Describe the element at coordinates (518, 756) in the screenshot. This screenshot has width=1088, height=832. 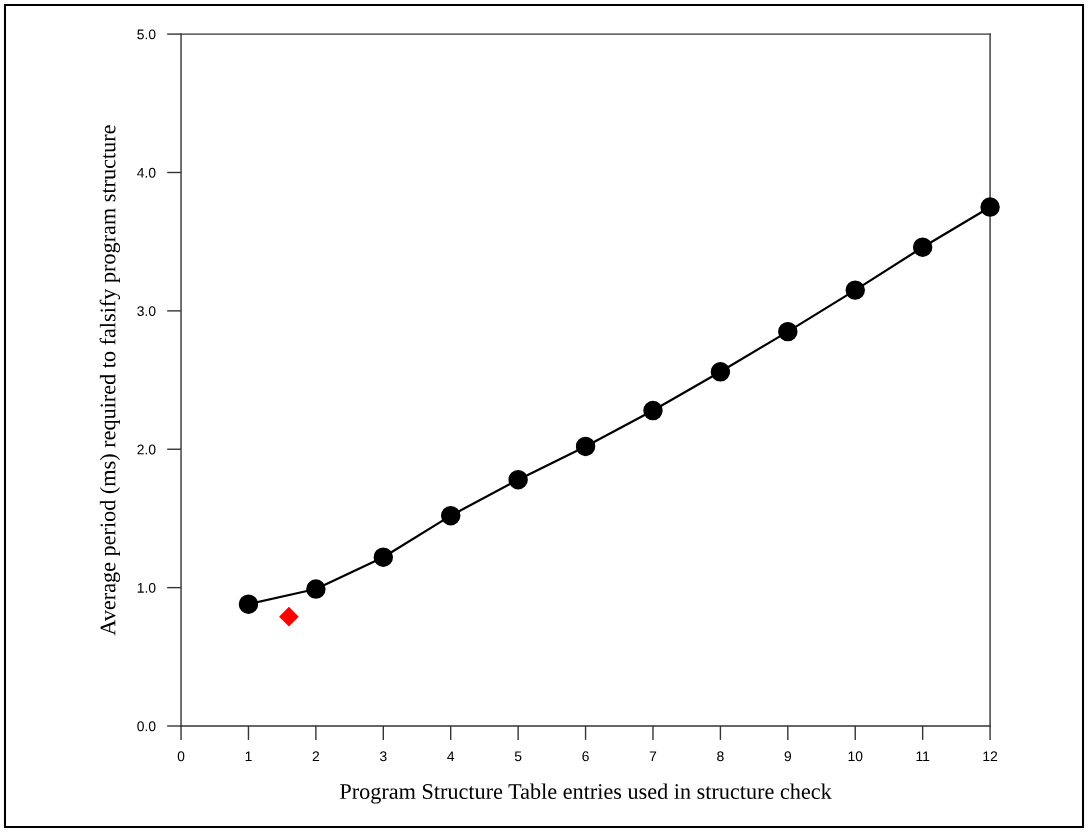
I see `x-tick-label: 5` at that location.